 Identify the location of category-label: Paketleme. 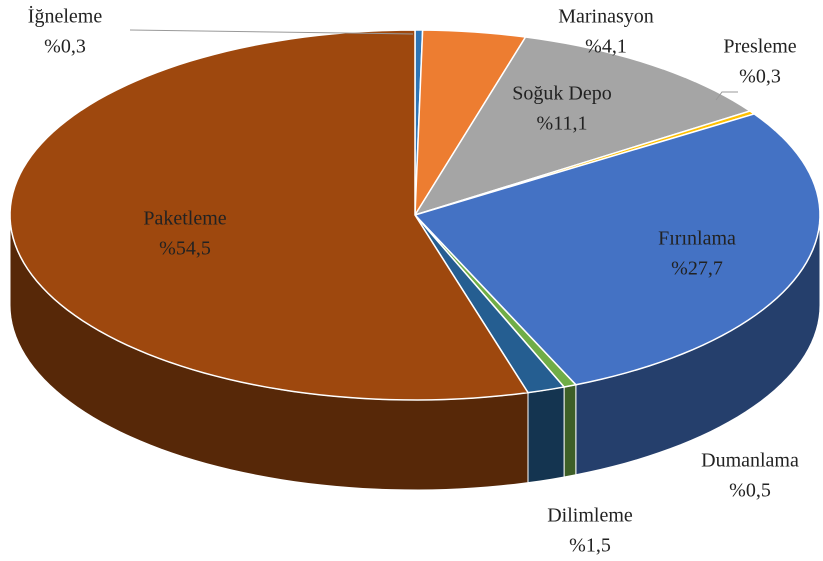
(184, 219).